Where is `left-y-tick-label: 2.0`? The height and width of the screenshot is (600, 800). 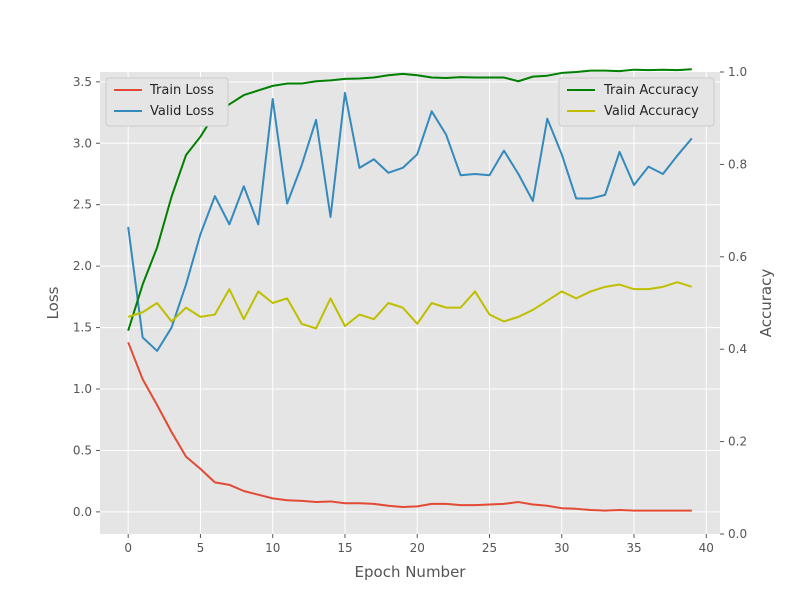
left-y-tick-label: 2.0 is located at coordinates (82, 266).